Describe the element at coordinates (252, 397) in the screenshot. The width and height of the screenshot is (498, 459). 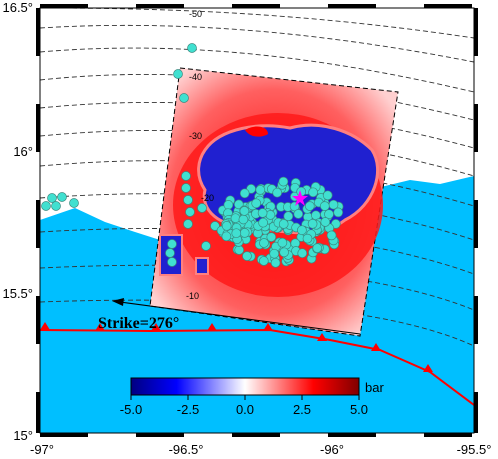
I see `colorbar: bar -5.0 -2.5 0.0 2.5 5.0` at that location.